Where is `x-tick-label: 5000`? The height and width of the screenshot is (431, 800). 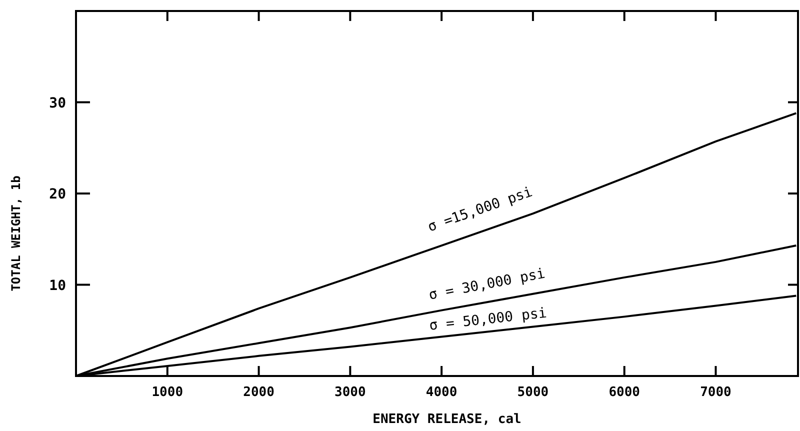 x-tick-label: 5000 is located at coordinates (533, 392).